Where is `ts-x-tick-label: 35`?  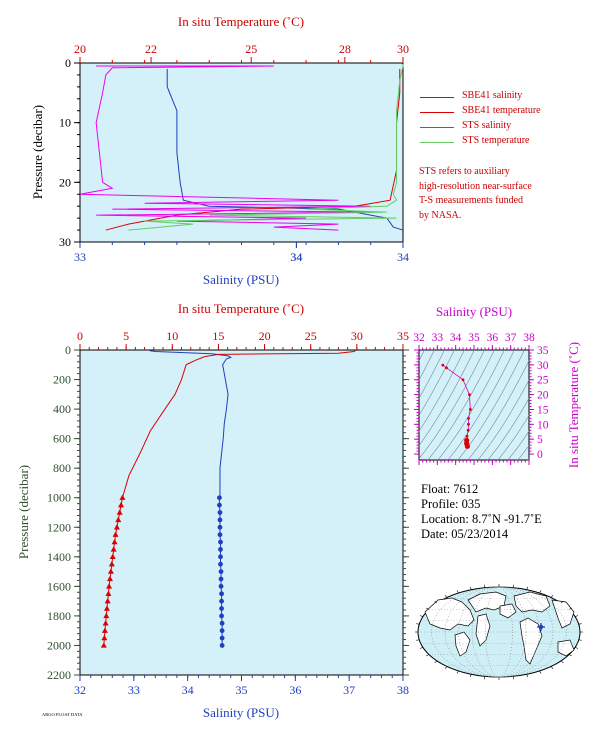 ts-x-tick-label: 35 is located at coordinates (474, 338).